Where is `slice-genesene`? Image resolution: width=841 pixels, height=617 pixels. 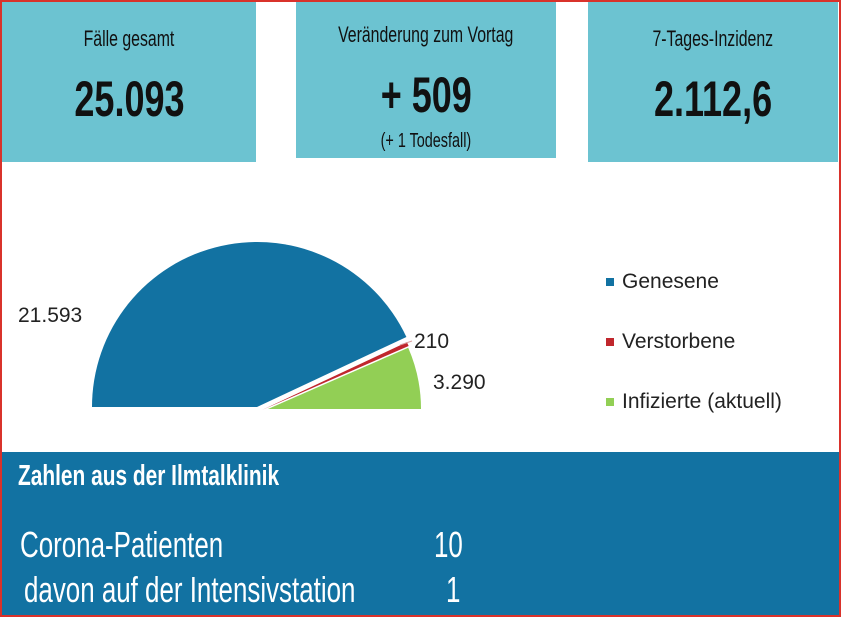 slice-genesene is located at coordinates (249, 324).